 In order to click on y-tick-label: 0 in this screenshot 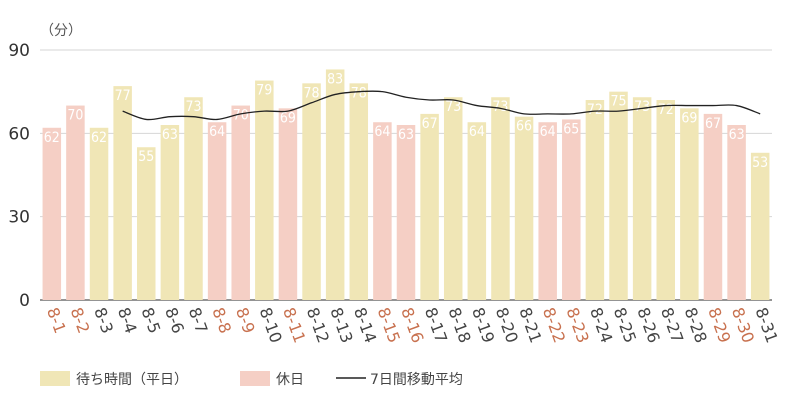, I will do `click(24, 301)`.